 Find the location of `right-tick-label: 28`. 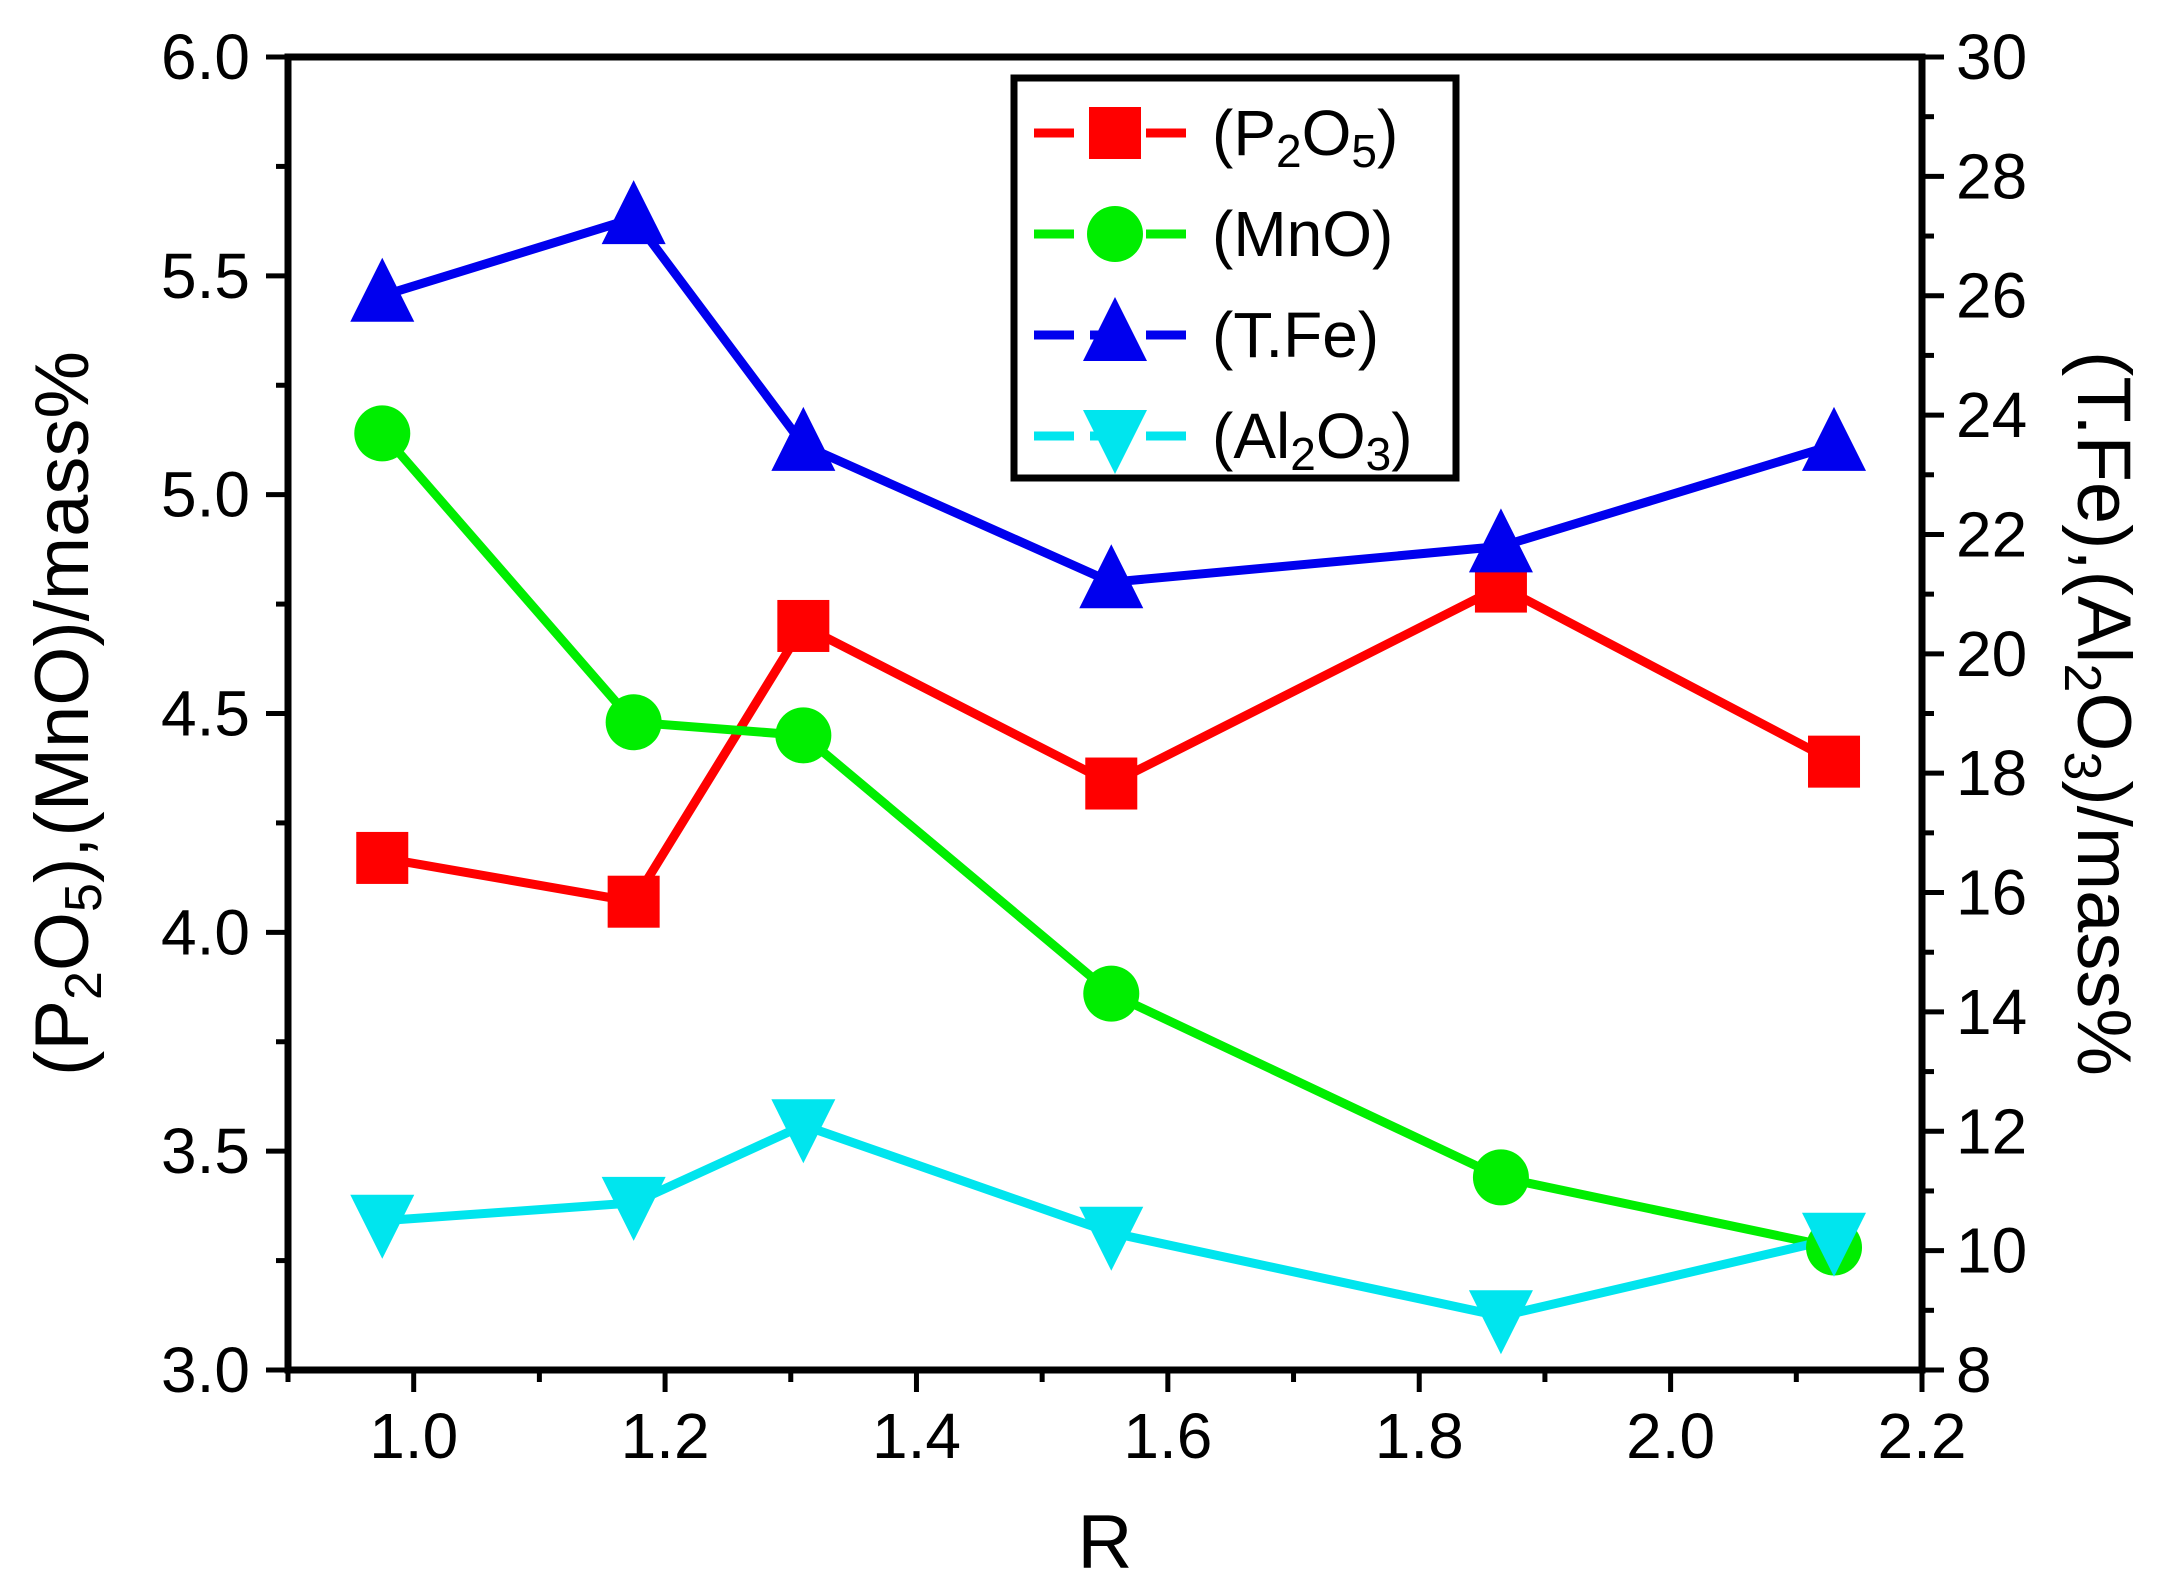

right-tick-label: 28 is located at coordinates (1991, 176).